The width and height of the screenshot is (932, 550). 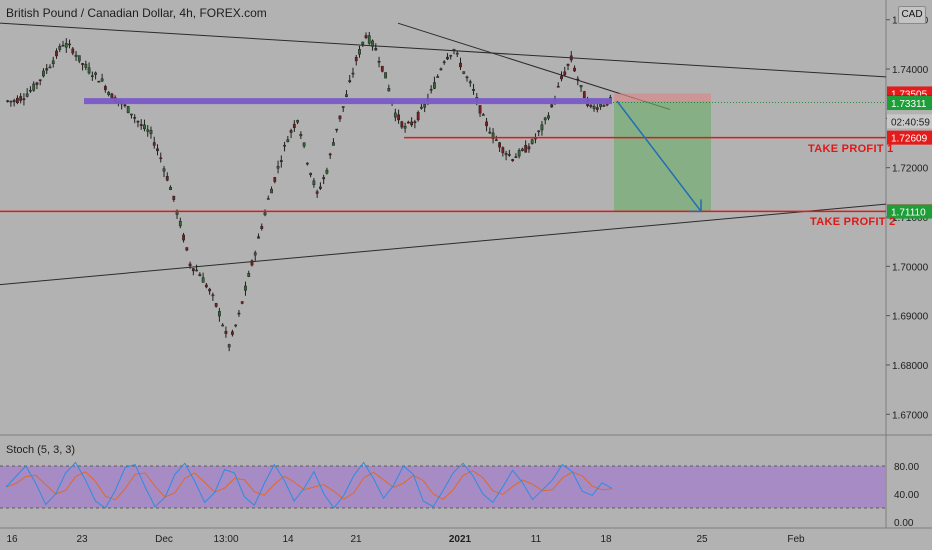 I want to click on time-axis-label: 14, so click(x=288, y=539).